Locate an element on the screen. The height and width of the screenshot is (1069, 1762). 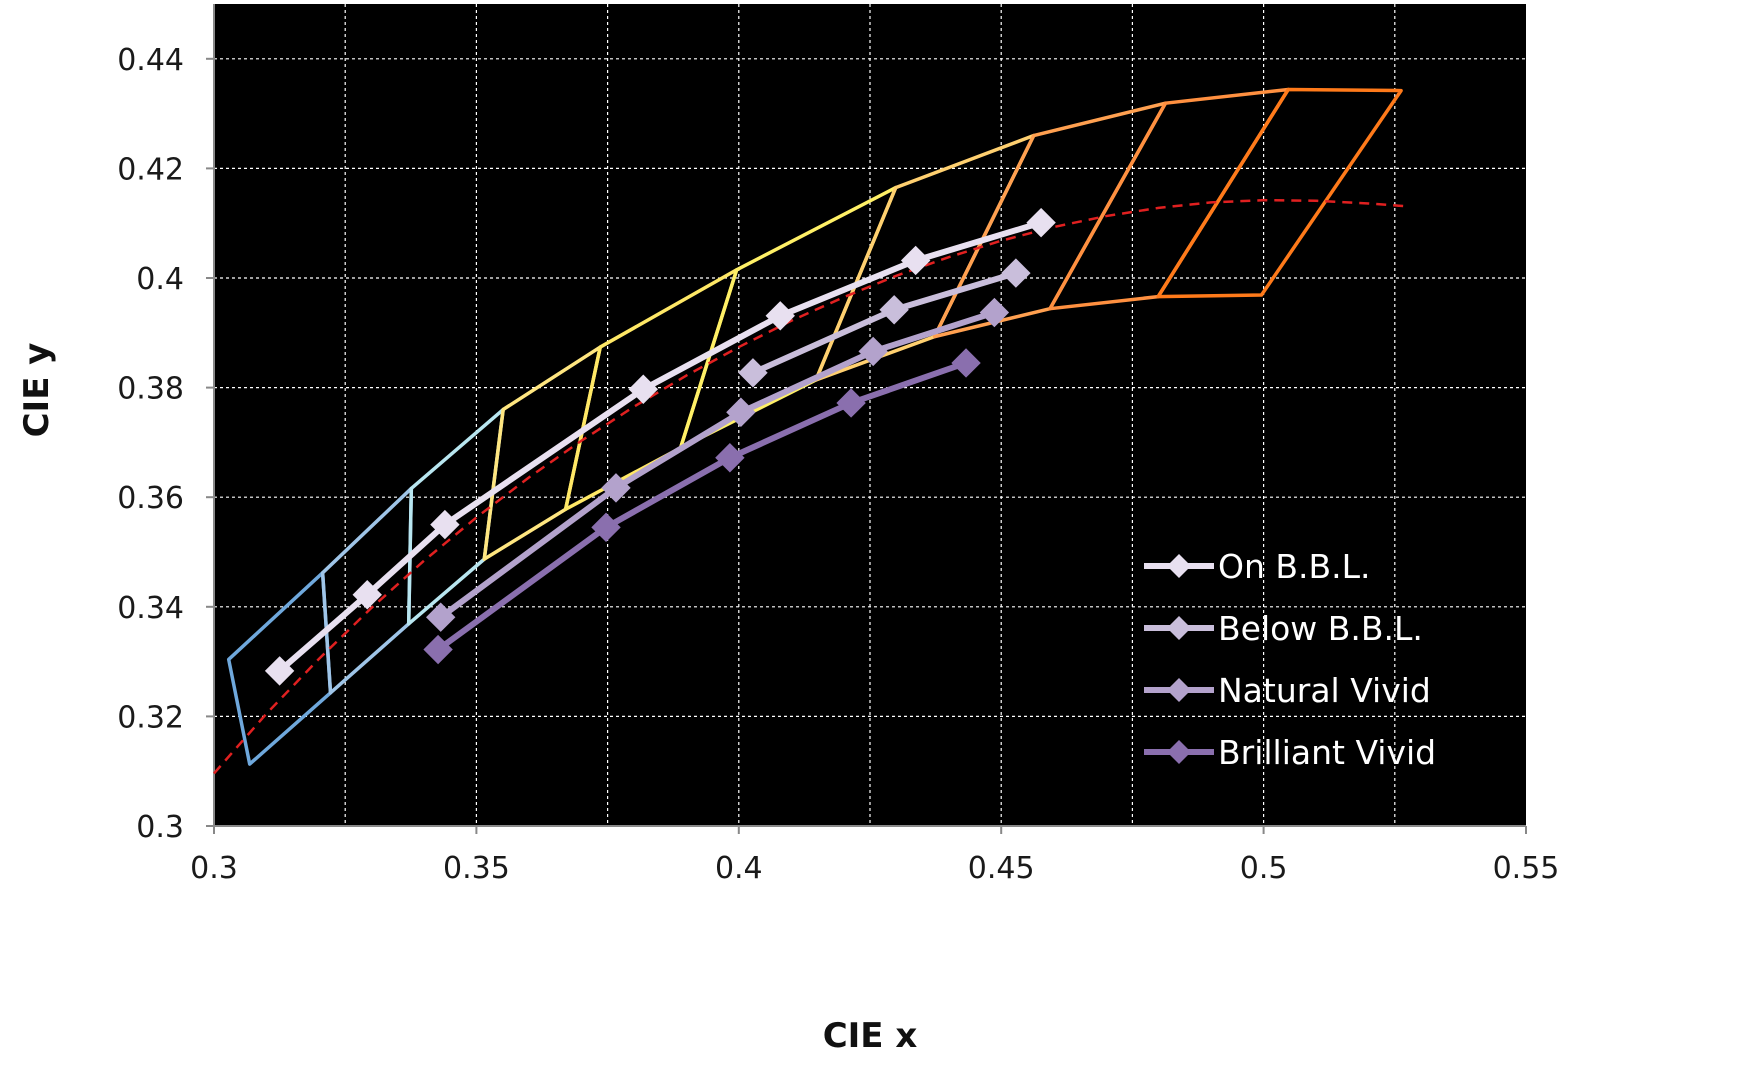
legend-item: Brilliant Vivid is located at coordinates (1290, 752).